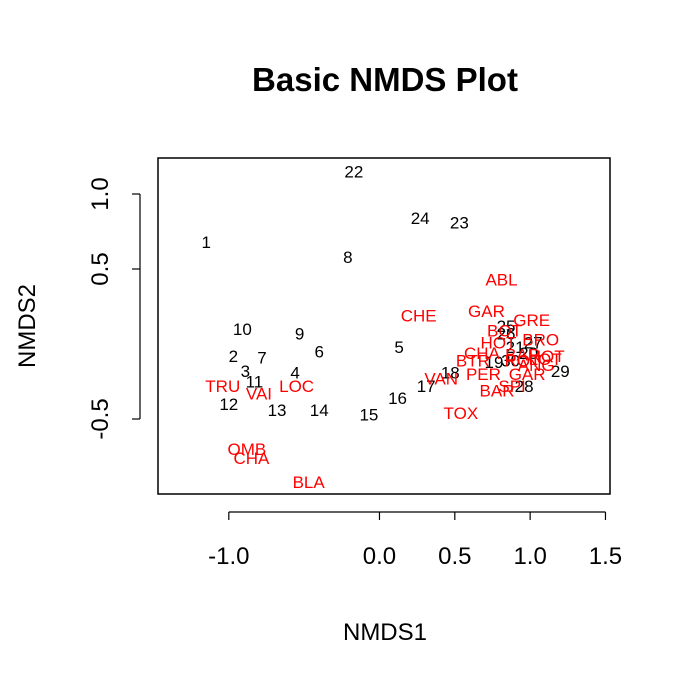 The height and width of the screenshot is (691, 691). Describe the element at coordinates (515, 347) in the screenshot. I see `site-score-label: 21` at that location.